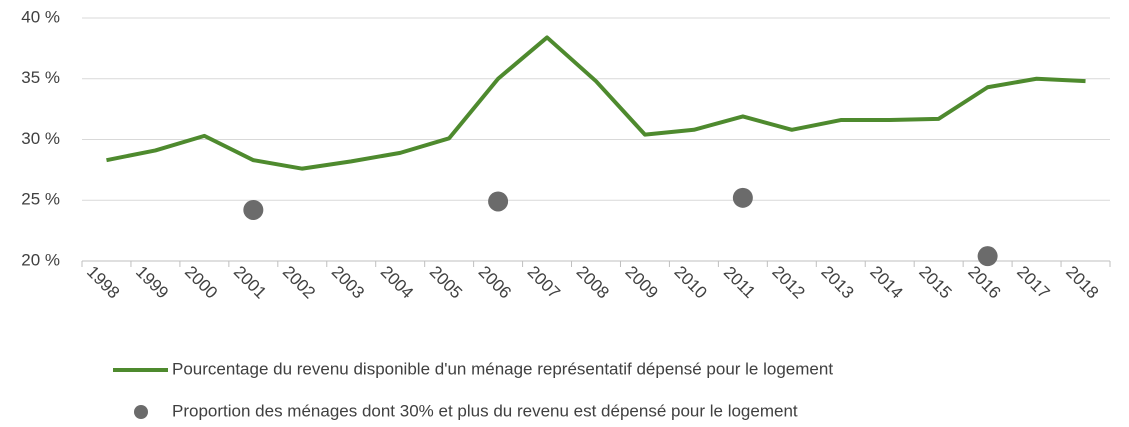 This screenshot has width=1129, height=427. I want to click on y-tick-label: 35 %, so click(40, 77).